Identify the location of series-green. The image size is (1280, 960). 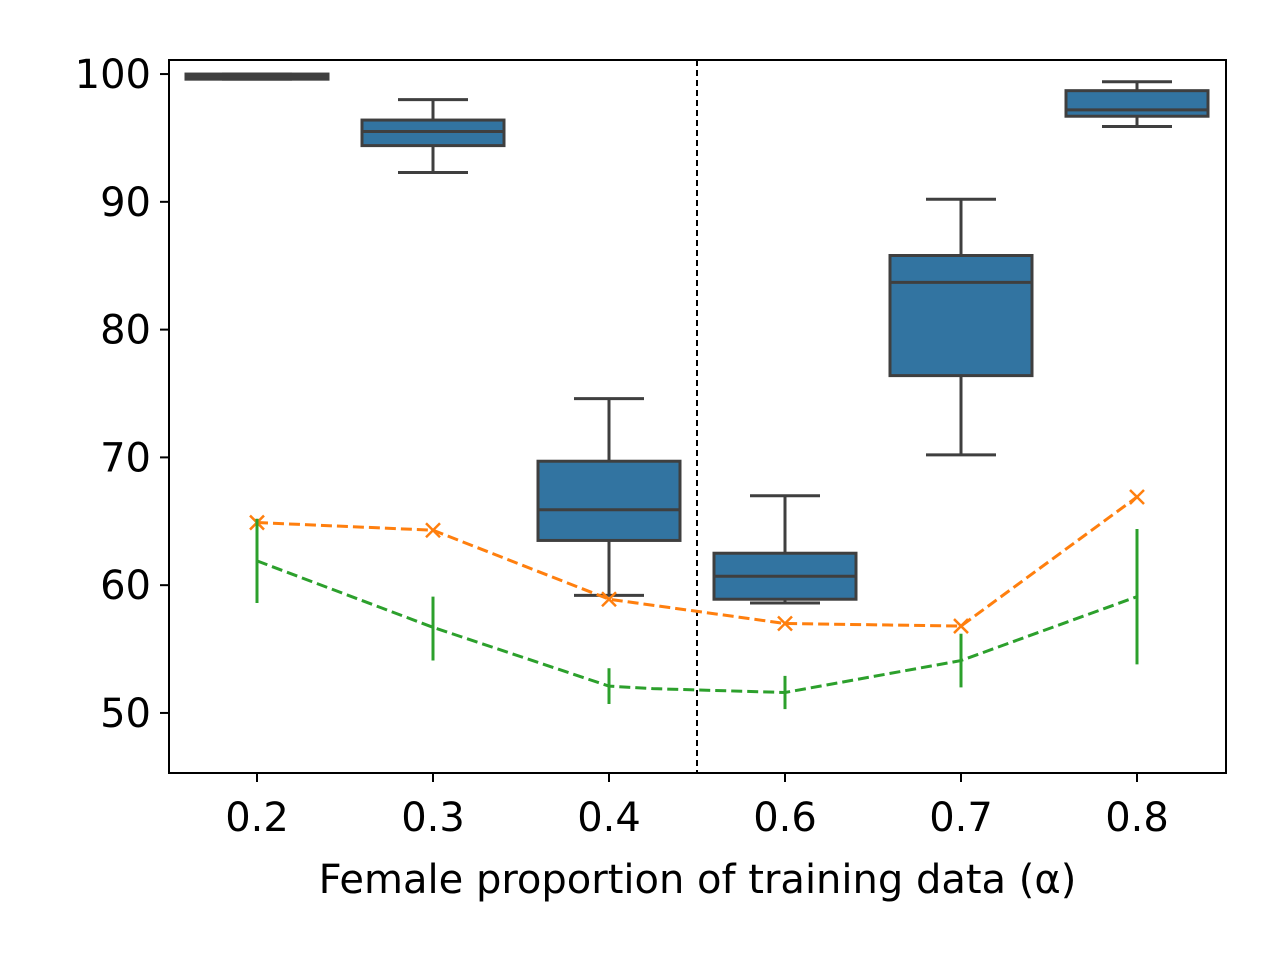
(697, 614).